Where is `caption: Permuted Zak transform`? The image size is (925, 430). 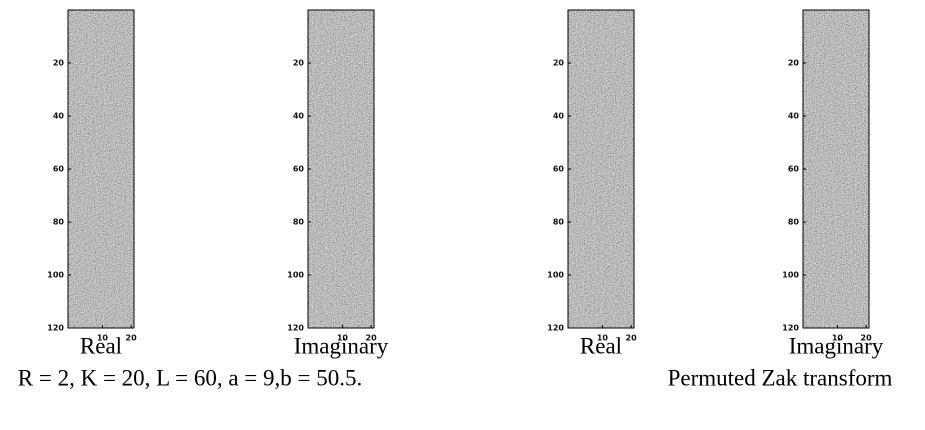
caption: Permuted Zak transform is located at coordinates (780, 377).